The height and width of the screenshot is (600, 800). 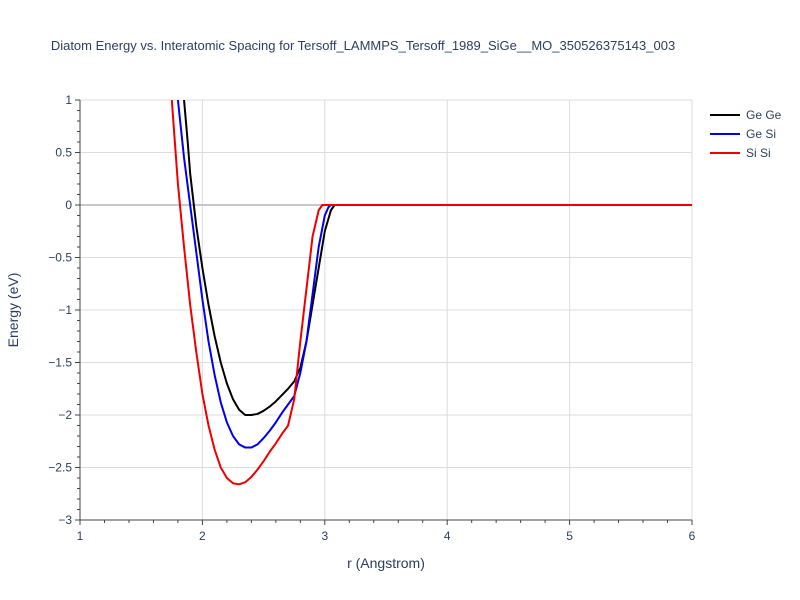 I want to click on y-axis-title: Energy (eV), so click(x=13, y=310).